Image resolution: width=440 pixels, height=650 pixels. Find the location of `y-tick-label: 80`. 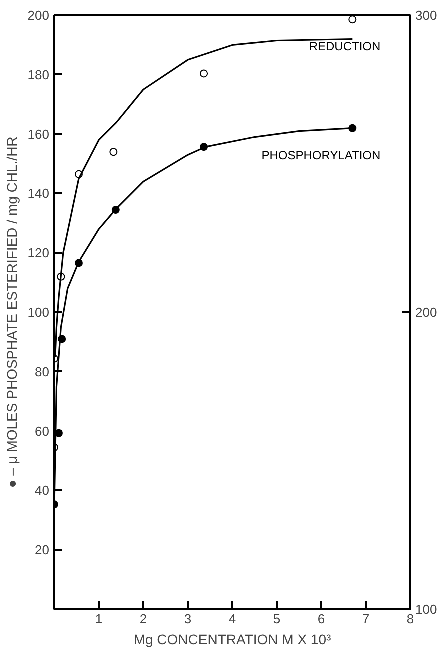

y-tick-label: 80 is located at coordinates (42, 372).